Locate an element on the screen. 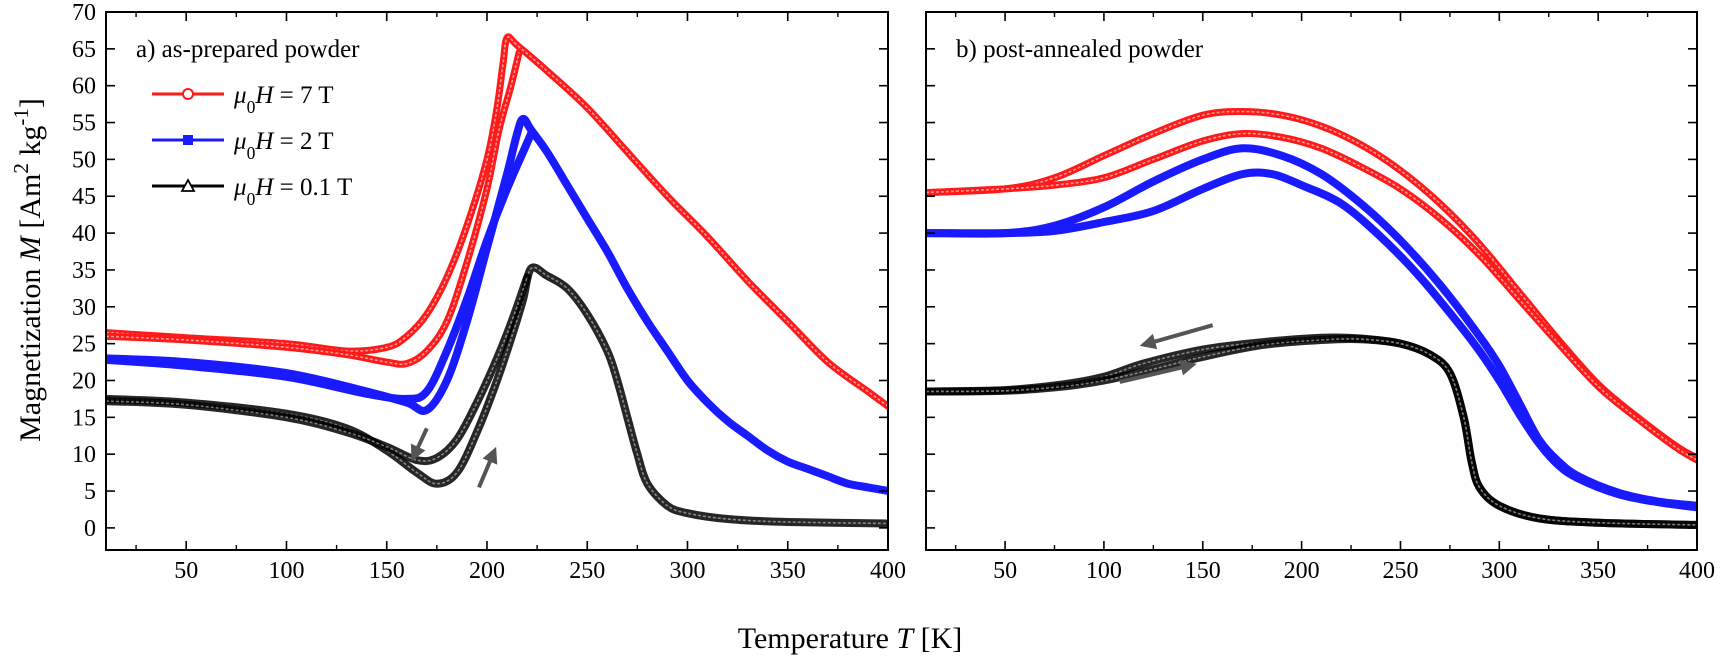 The width and height of the screenshot is (1726, 661). y-tick-label: 5 is located at coordinates (90, 492).